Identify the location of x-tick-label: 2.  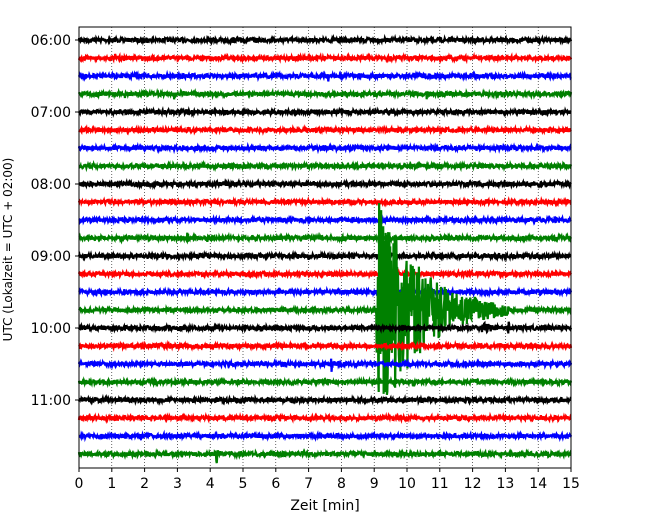
(144, 484).